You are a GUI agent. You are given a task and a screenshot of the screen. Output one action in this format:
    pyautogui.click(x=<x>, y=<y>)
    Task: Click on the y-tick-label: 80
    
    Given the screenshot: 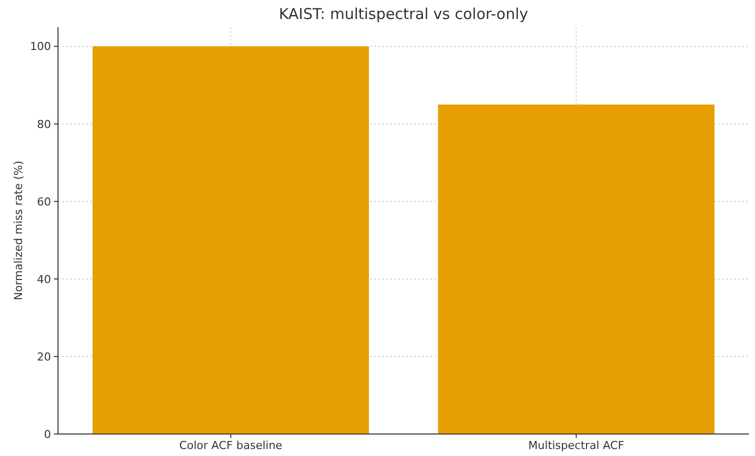 What is the action you would take?
    pyautogui.click(x=44, y=124)
    